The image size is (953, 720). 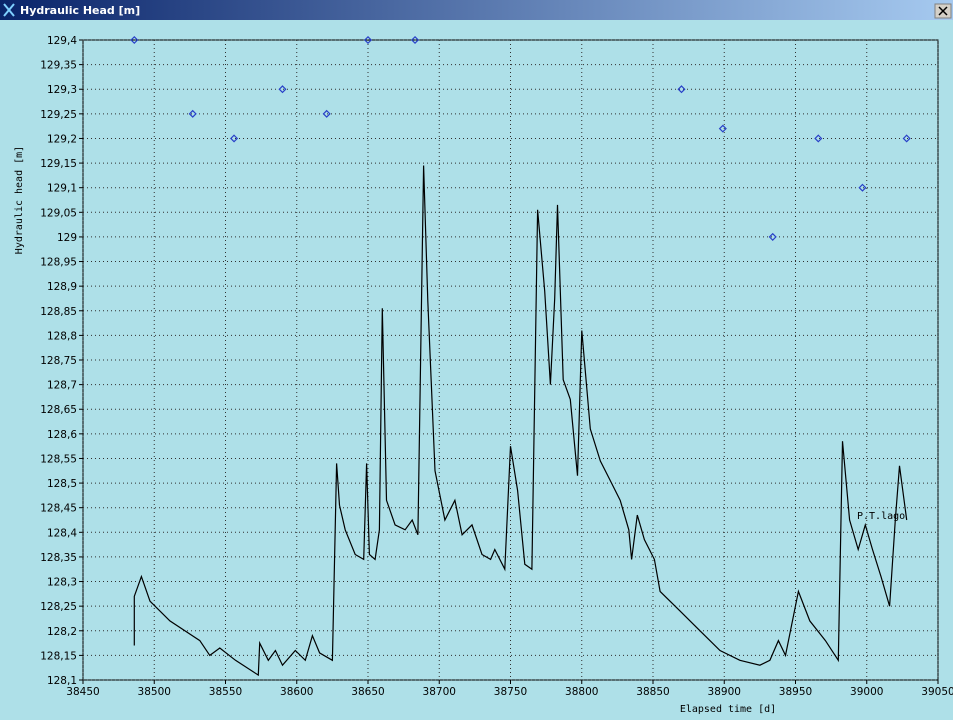 What do you see at coordinates (80, 10) in the screenshot?
I see `window-title: Hydraulic Head [m]` at bounding box center [80, 10].